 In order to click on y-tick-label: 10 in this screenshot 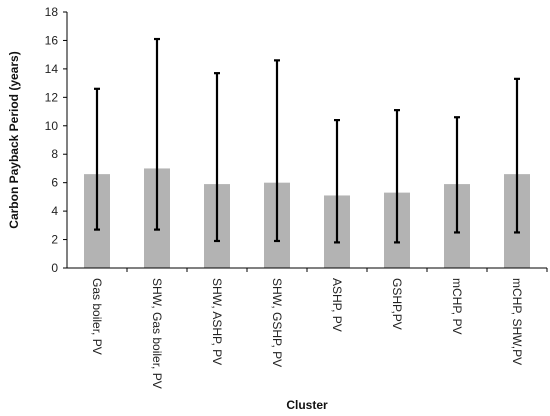, I will do `click(52, 126)`.